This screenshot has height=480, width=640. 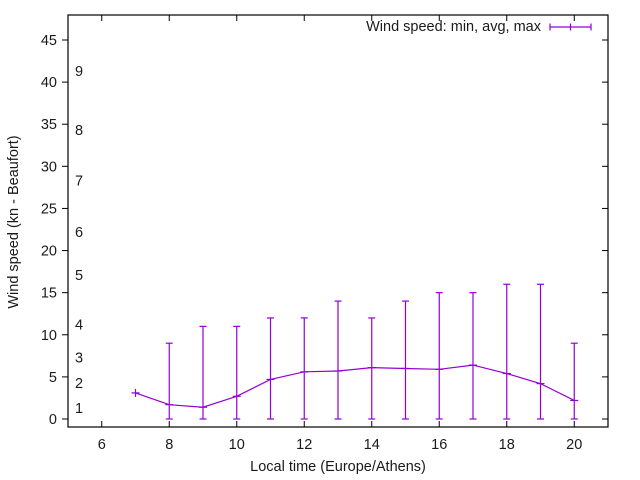 What do you see at coordinates (574, 445) in the screenshot?
I see `x-tick-label: 20` at bounding box center [574, 445].